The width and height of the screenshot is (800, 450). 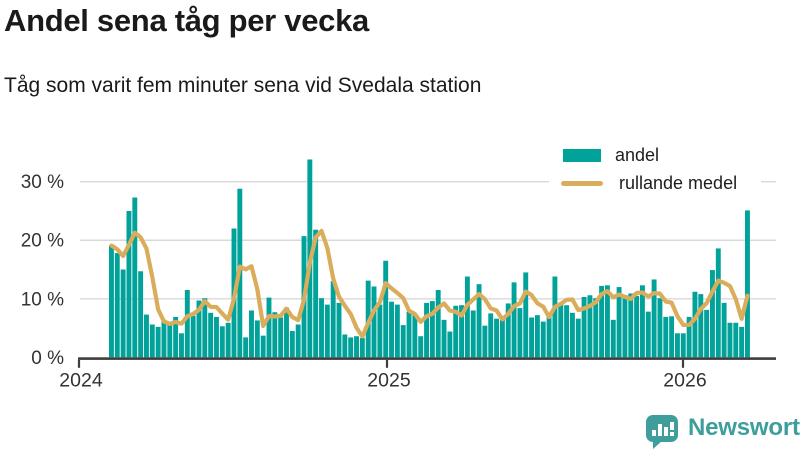 I want to click on legend-item-andel: andel, so click(x=659, y=155).